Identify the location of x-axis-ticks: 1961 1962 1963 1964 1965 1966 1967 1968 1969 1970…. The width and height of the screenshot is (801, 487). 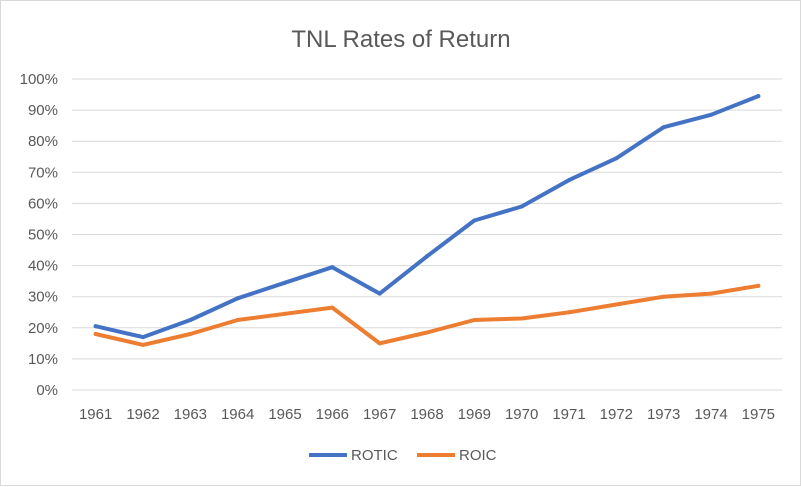
(427, 414).